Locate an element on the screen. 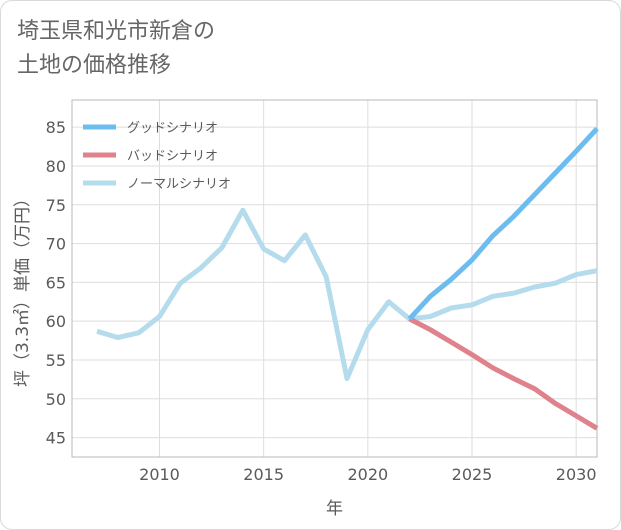 The height and width of the screenshot is (530, 621). y-tick-label: 50 is located at coordinates (56, 399).